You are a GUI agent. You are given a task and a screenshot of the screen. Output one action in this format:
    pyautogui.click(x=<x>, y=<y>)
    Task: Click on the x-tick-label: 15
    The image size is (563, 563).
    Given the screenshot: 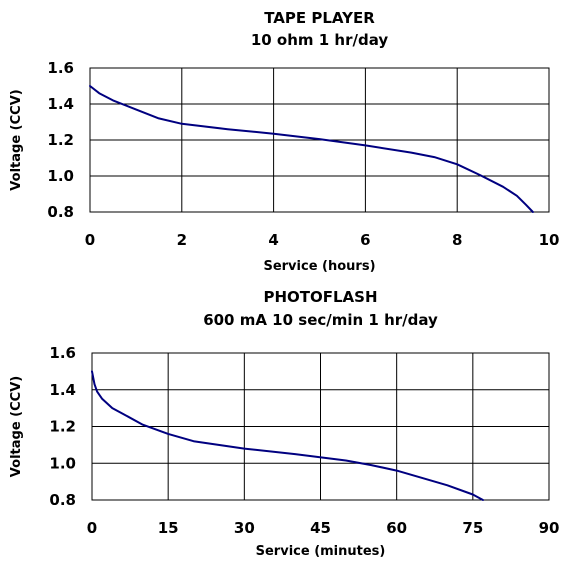 What is the action you would take?
    pyautogui.click(x=168, y=528)
    